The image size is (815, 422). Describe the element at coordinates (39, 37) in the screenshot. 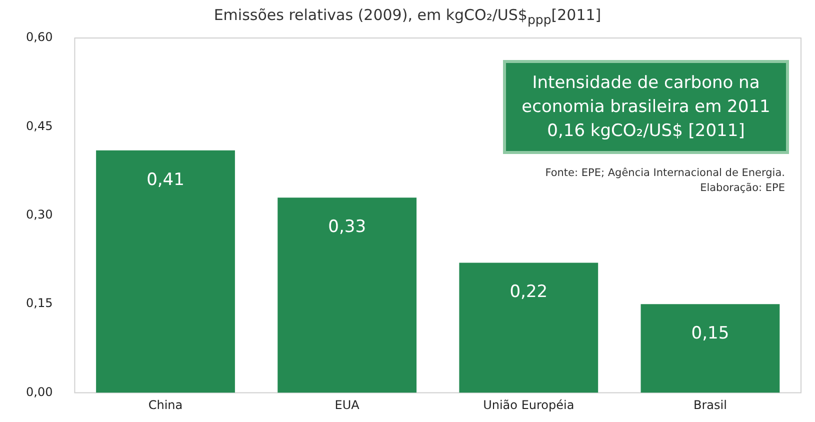

I see `y-tick-label: 0,60` at that location.